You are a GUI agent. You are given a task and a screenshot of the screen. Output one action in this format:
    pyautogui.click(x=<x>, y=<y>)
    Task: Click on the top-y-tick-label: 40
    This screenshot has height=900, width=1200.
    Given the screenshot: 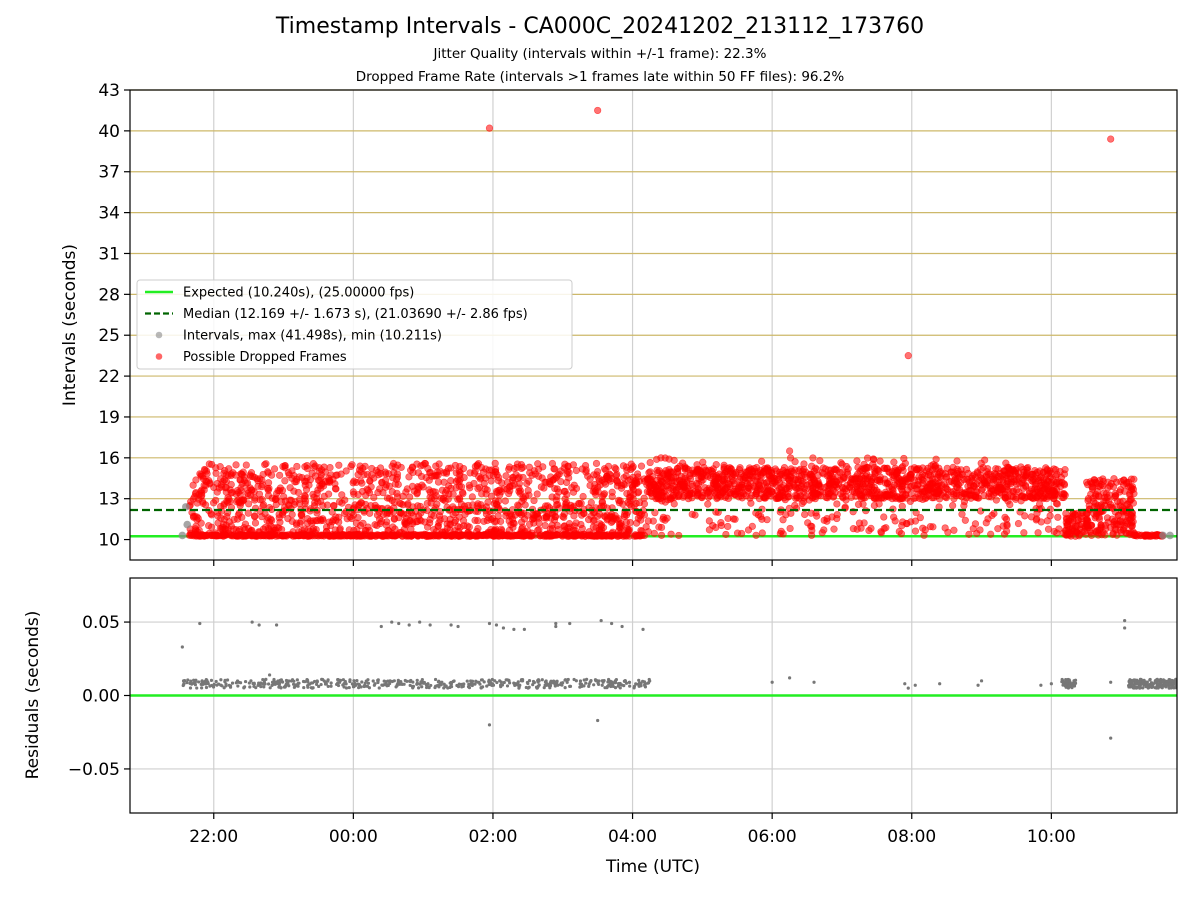 What is the action you would take?
    pyautogui.click(x=109, y=132)
    